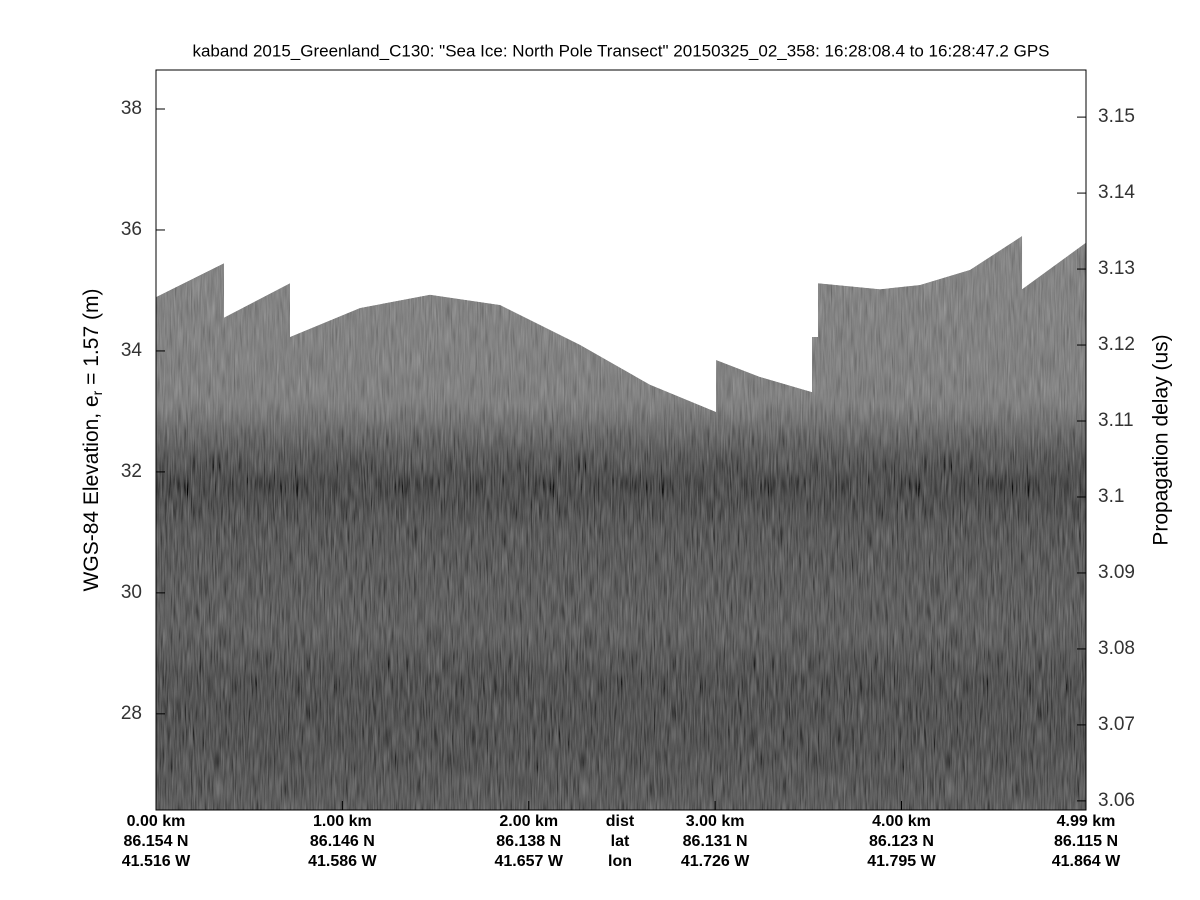 This screenshot has height=900, width=1200. What do you see at coordinates (1116, 268) in the screenshot?
I see `y2-tick-label: 3.13` at bounding box center [1116, 268].